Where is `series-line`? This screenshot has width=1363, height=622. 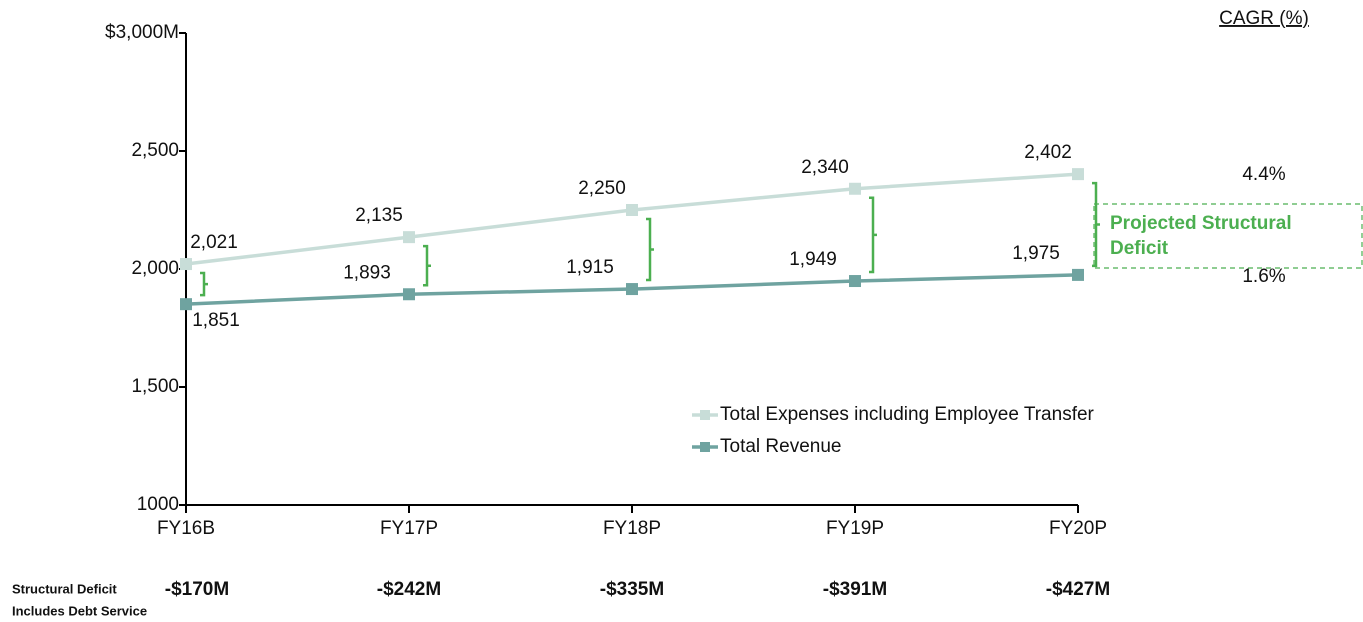
series-line is located at coordinates (632, 219).